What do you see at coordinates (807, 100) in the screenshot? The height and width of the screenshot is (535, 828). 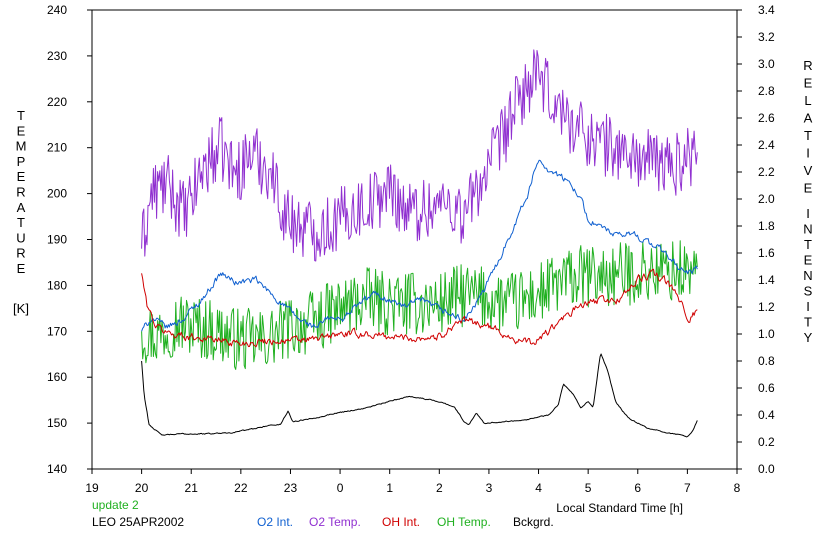 I see `right-axis-letter: L` at bounding box center [807, 100].